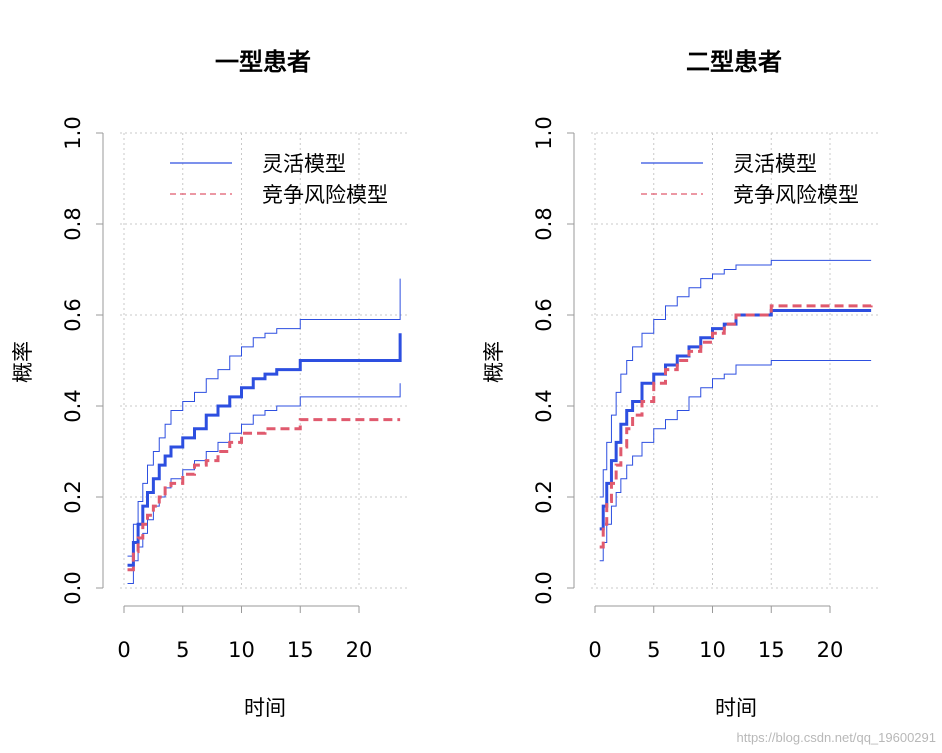 The width and height of the screenshot is (942, 753). What do you see at coordinates (734, 62) in the screenshot?
I see `chart-title: 二型患者` at bounding box center [734, 62].